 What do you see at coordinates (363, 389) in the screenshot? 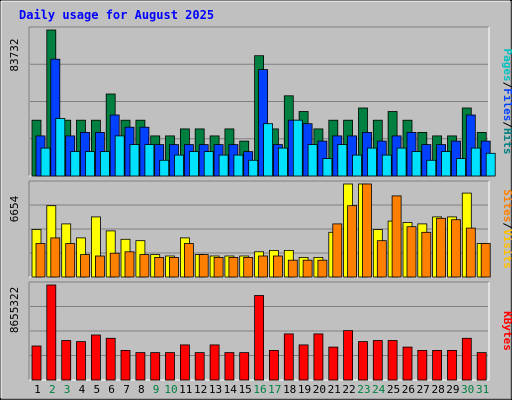
I see `x-tick-label: 23` at bounding box center [363, 389].